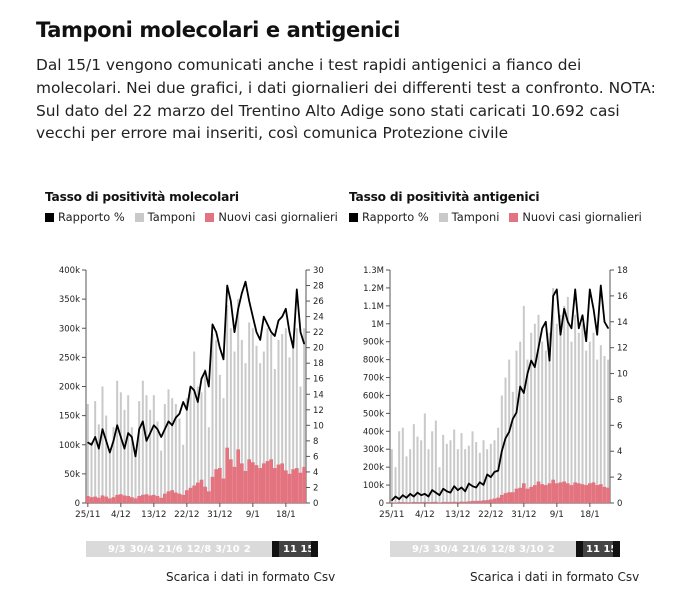 This screenshot has height=600, width=684. I want to click on y-left-tick-label: 500k, so click(373, 414).